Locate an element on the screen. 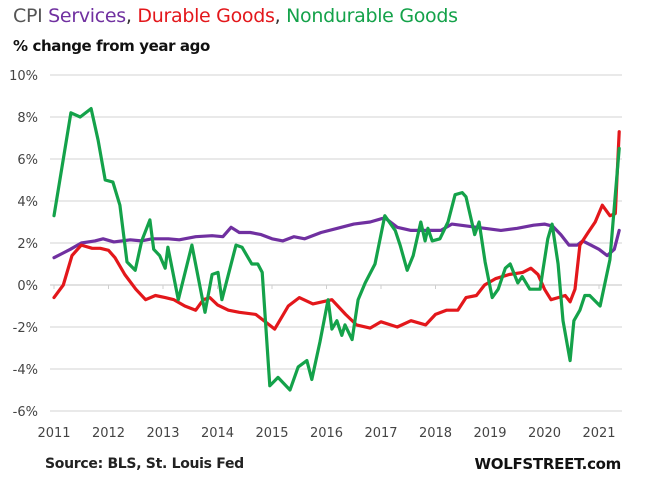 The height and width of the screenshot is (482, 649). title-part: Services is located at coordinates (87, 16).